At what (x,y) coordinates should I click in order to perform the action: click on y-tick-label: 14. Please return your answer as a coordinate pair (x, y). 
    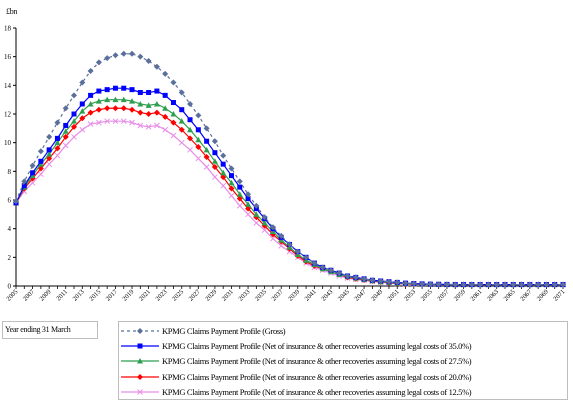
    Looking at the image, I should click on (8, 86).